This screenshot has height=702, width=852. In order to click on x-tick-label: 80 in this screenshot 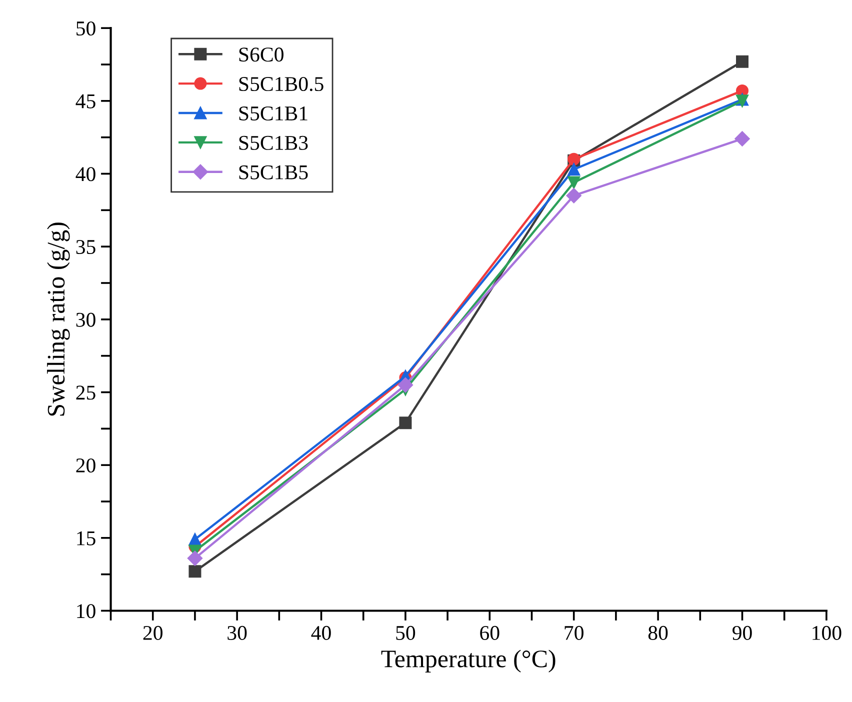, I will do `click(658, 633)`.